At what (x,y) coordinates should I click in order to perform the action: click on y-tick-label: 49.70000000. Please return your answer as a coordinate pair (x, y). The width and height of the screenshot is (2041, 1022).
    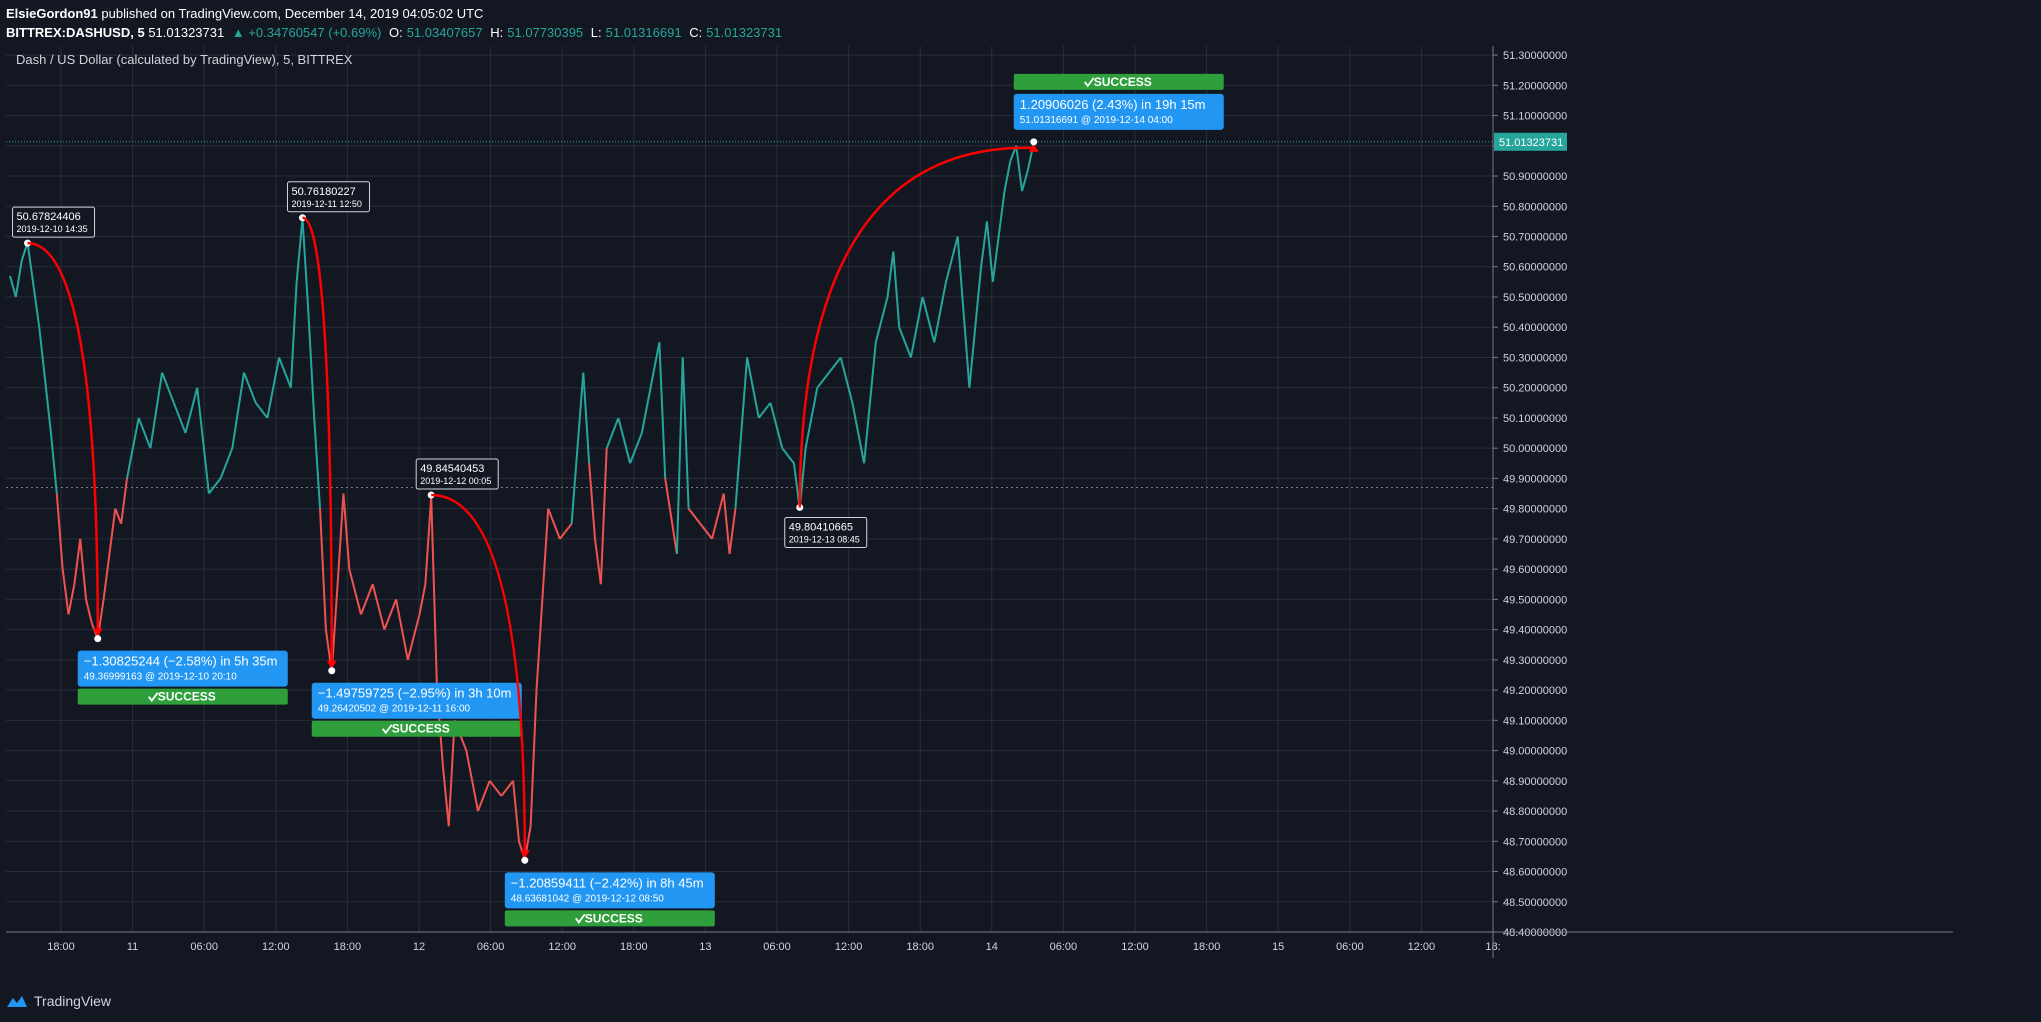
    Looking at the image, I should click on (1535, 540).